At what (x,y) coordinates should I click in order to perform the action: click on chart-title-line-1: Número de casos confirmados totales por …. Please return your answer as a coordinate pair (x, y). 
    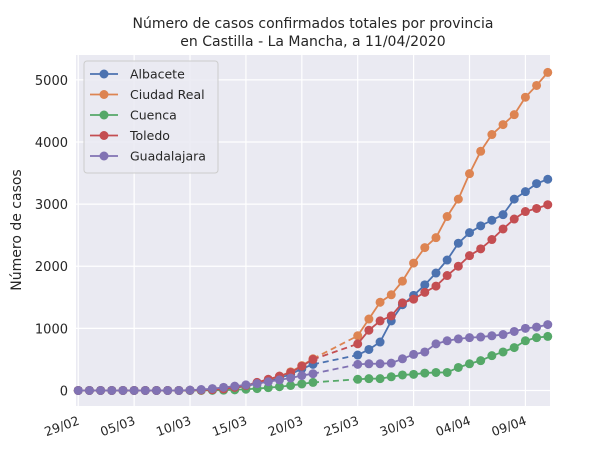
    Looking at the image, I should click on (313, 24).